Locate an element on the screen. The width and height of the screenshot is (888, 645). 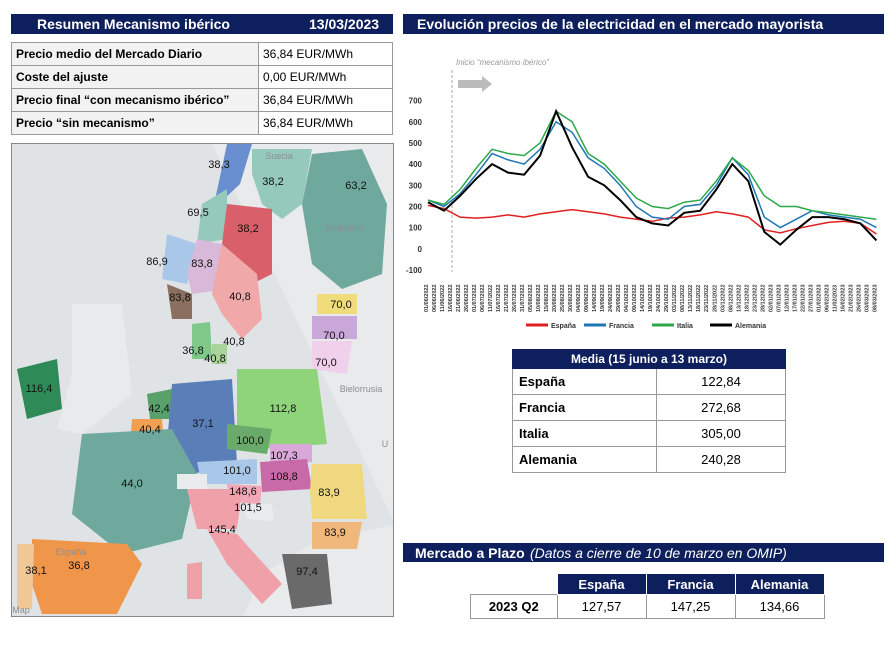
map-price-label: 108,8 is located at coordinates (284, 477).